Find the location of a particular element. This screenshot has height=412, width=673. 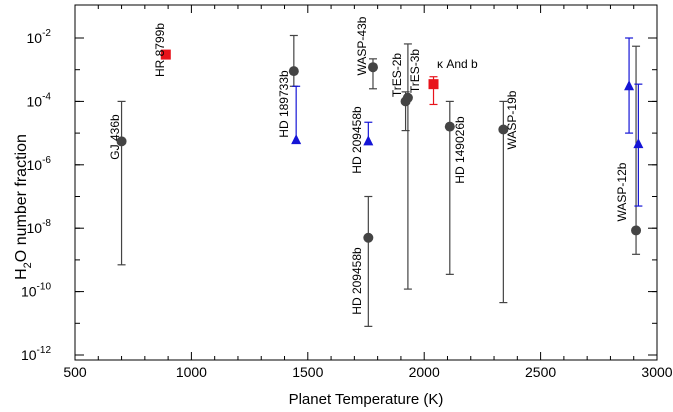

point-label: TrES-2b is located at coordinates (397, 75).